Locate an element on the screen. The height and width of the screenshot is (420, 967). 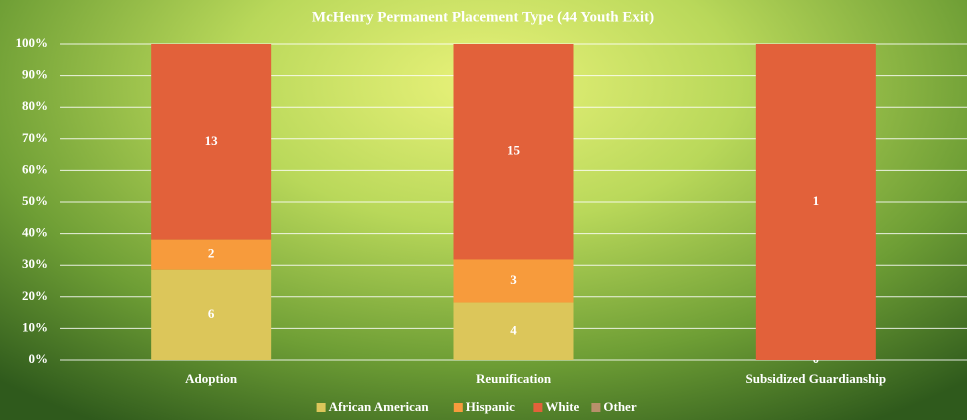
legend-label: Other is located at coordinates (619, 406).